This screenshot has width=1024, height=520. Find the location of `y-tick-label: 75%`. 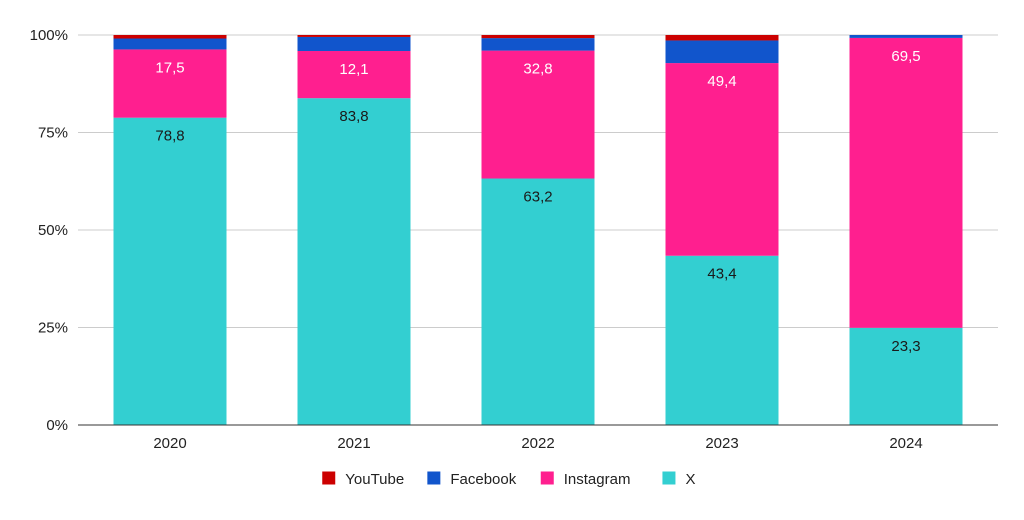

y-tick-label: 75% is located at coordinates (53, 133).